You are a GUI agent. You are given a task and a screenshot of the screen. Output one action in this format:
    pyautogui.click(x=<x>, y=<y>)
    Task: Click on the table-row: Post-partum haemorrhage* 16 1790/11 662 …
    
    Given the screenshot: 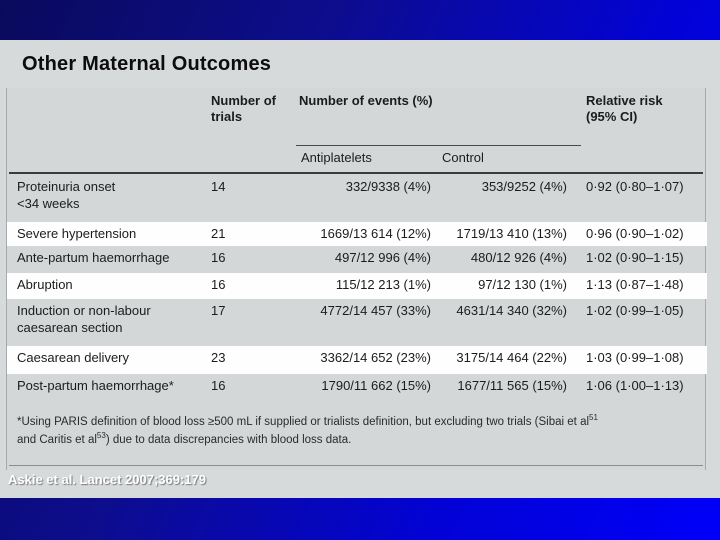 What is the action you would take?
    pyautogui.click(x=357, y=389)
    